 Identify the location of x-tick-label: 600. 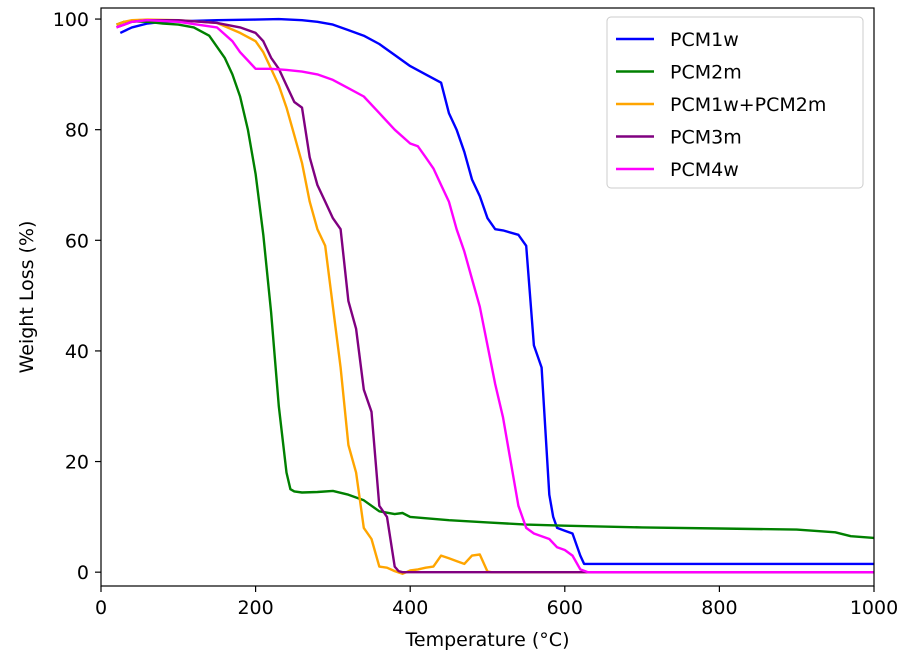
(565, 608).